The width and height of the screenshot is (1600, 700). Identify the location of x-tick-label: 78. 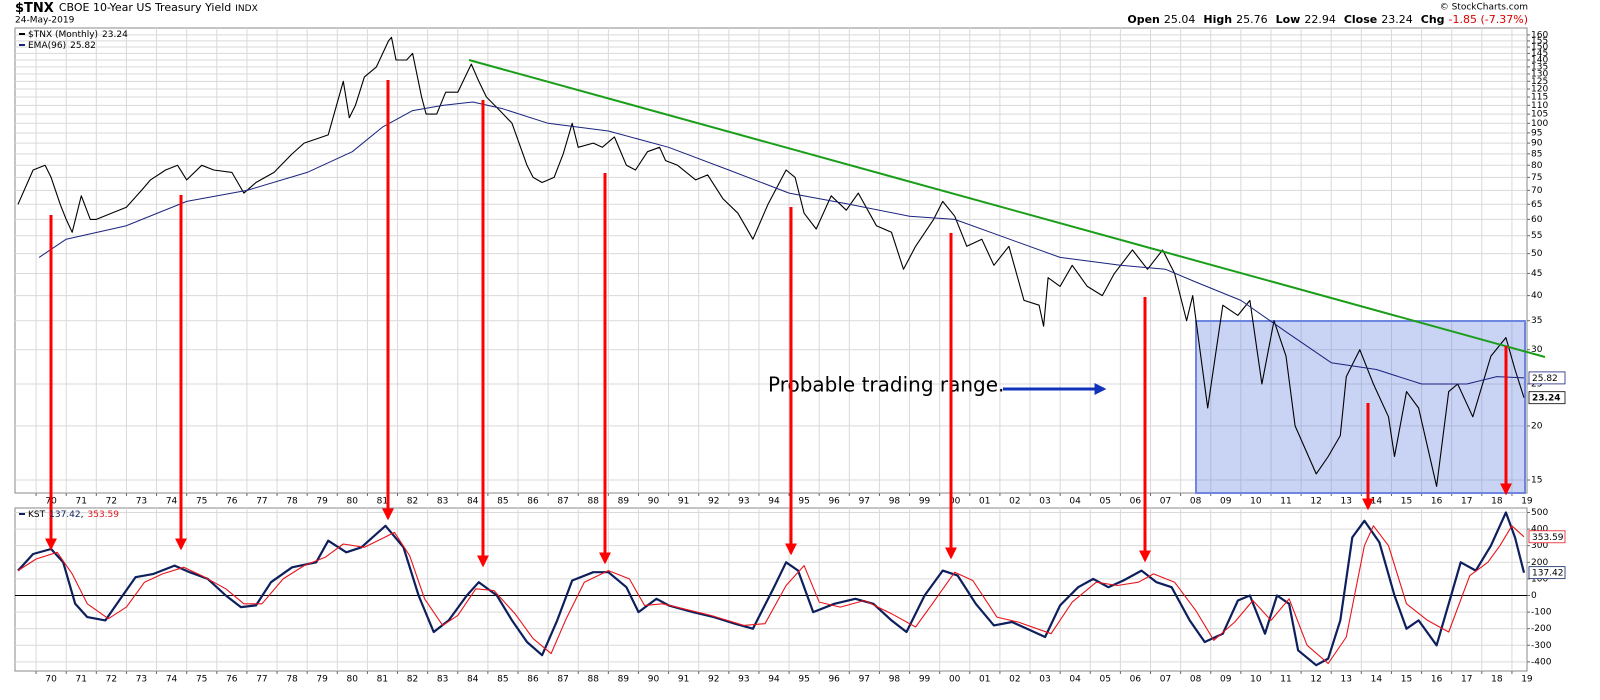
(292, 680).